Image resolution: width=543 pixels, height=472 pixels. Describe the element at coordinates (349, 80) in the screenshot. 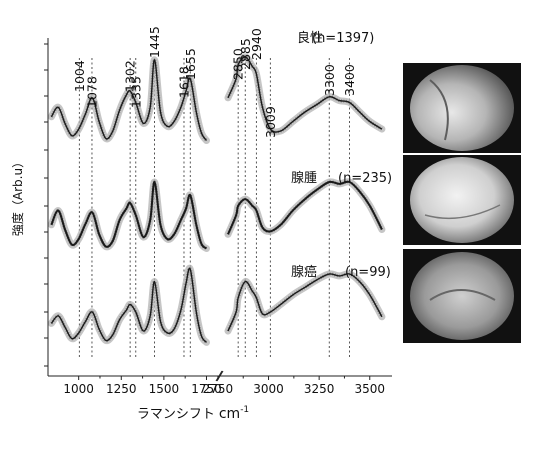

I see `peak-label-3400: 3400` at that location.